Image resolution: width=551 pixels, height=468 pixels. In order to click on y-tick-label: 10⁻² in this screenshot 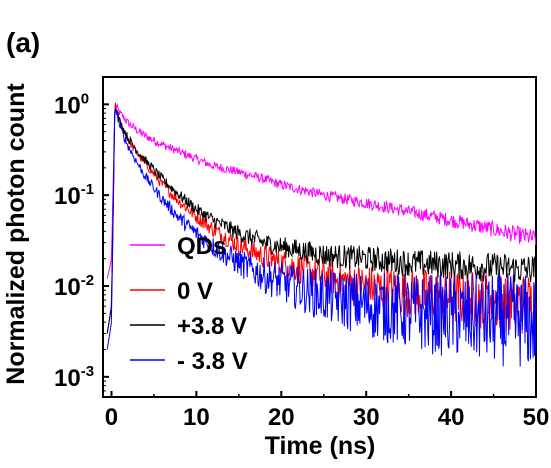, I will do `click(74, 286)`.